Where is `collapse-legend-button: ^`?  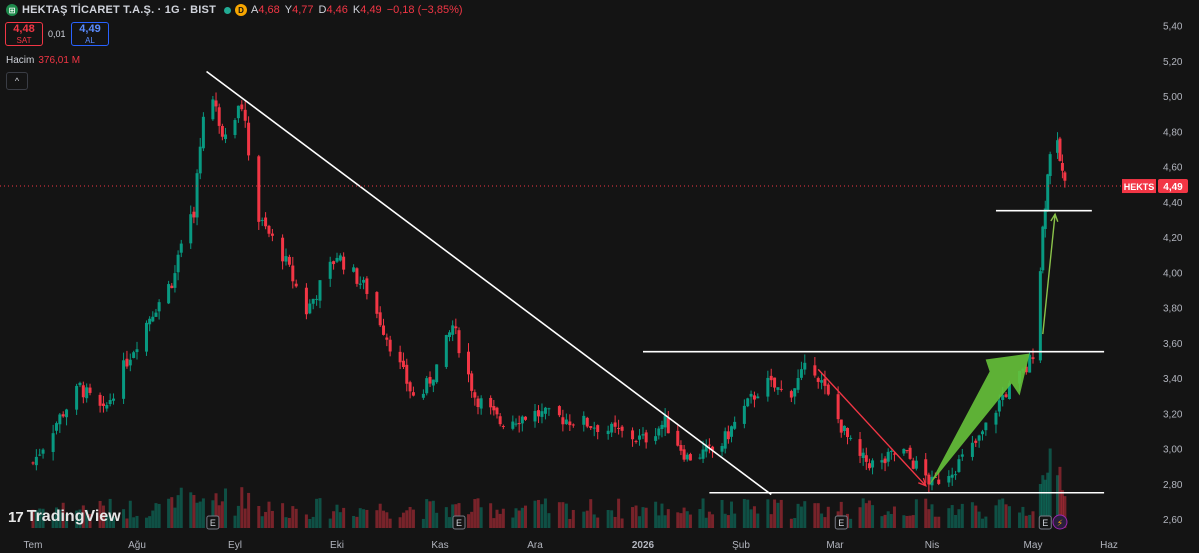
collapse-legend-button: ^ is located at coordinates (17, 81).